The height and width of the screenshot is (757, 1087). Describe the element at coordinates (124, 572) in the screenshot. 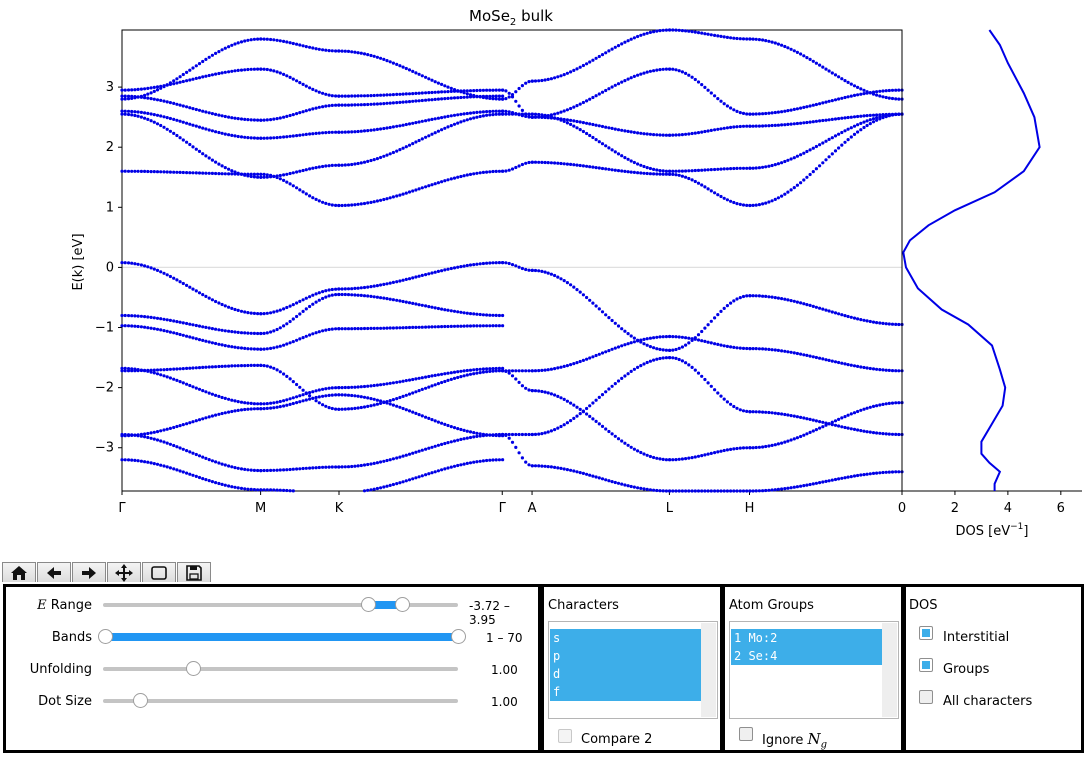

I see `pan-button` at that location.